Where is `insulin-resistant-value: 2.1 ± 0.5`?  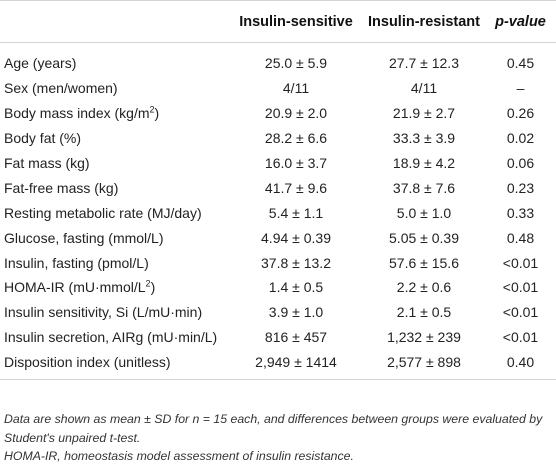
insulin-resistant-value: 2.1 ± 0.5 is located at coordinates (424, 312).